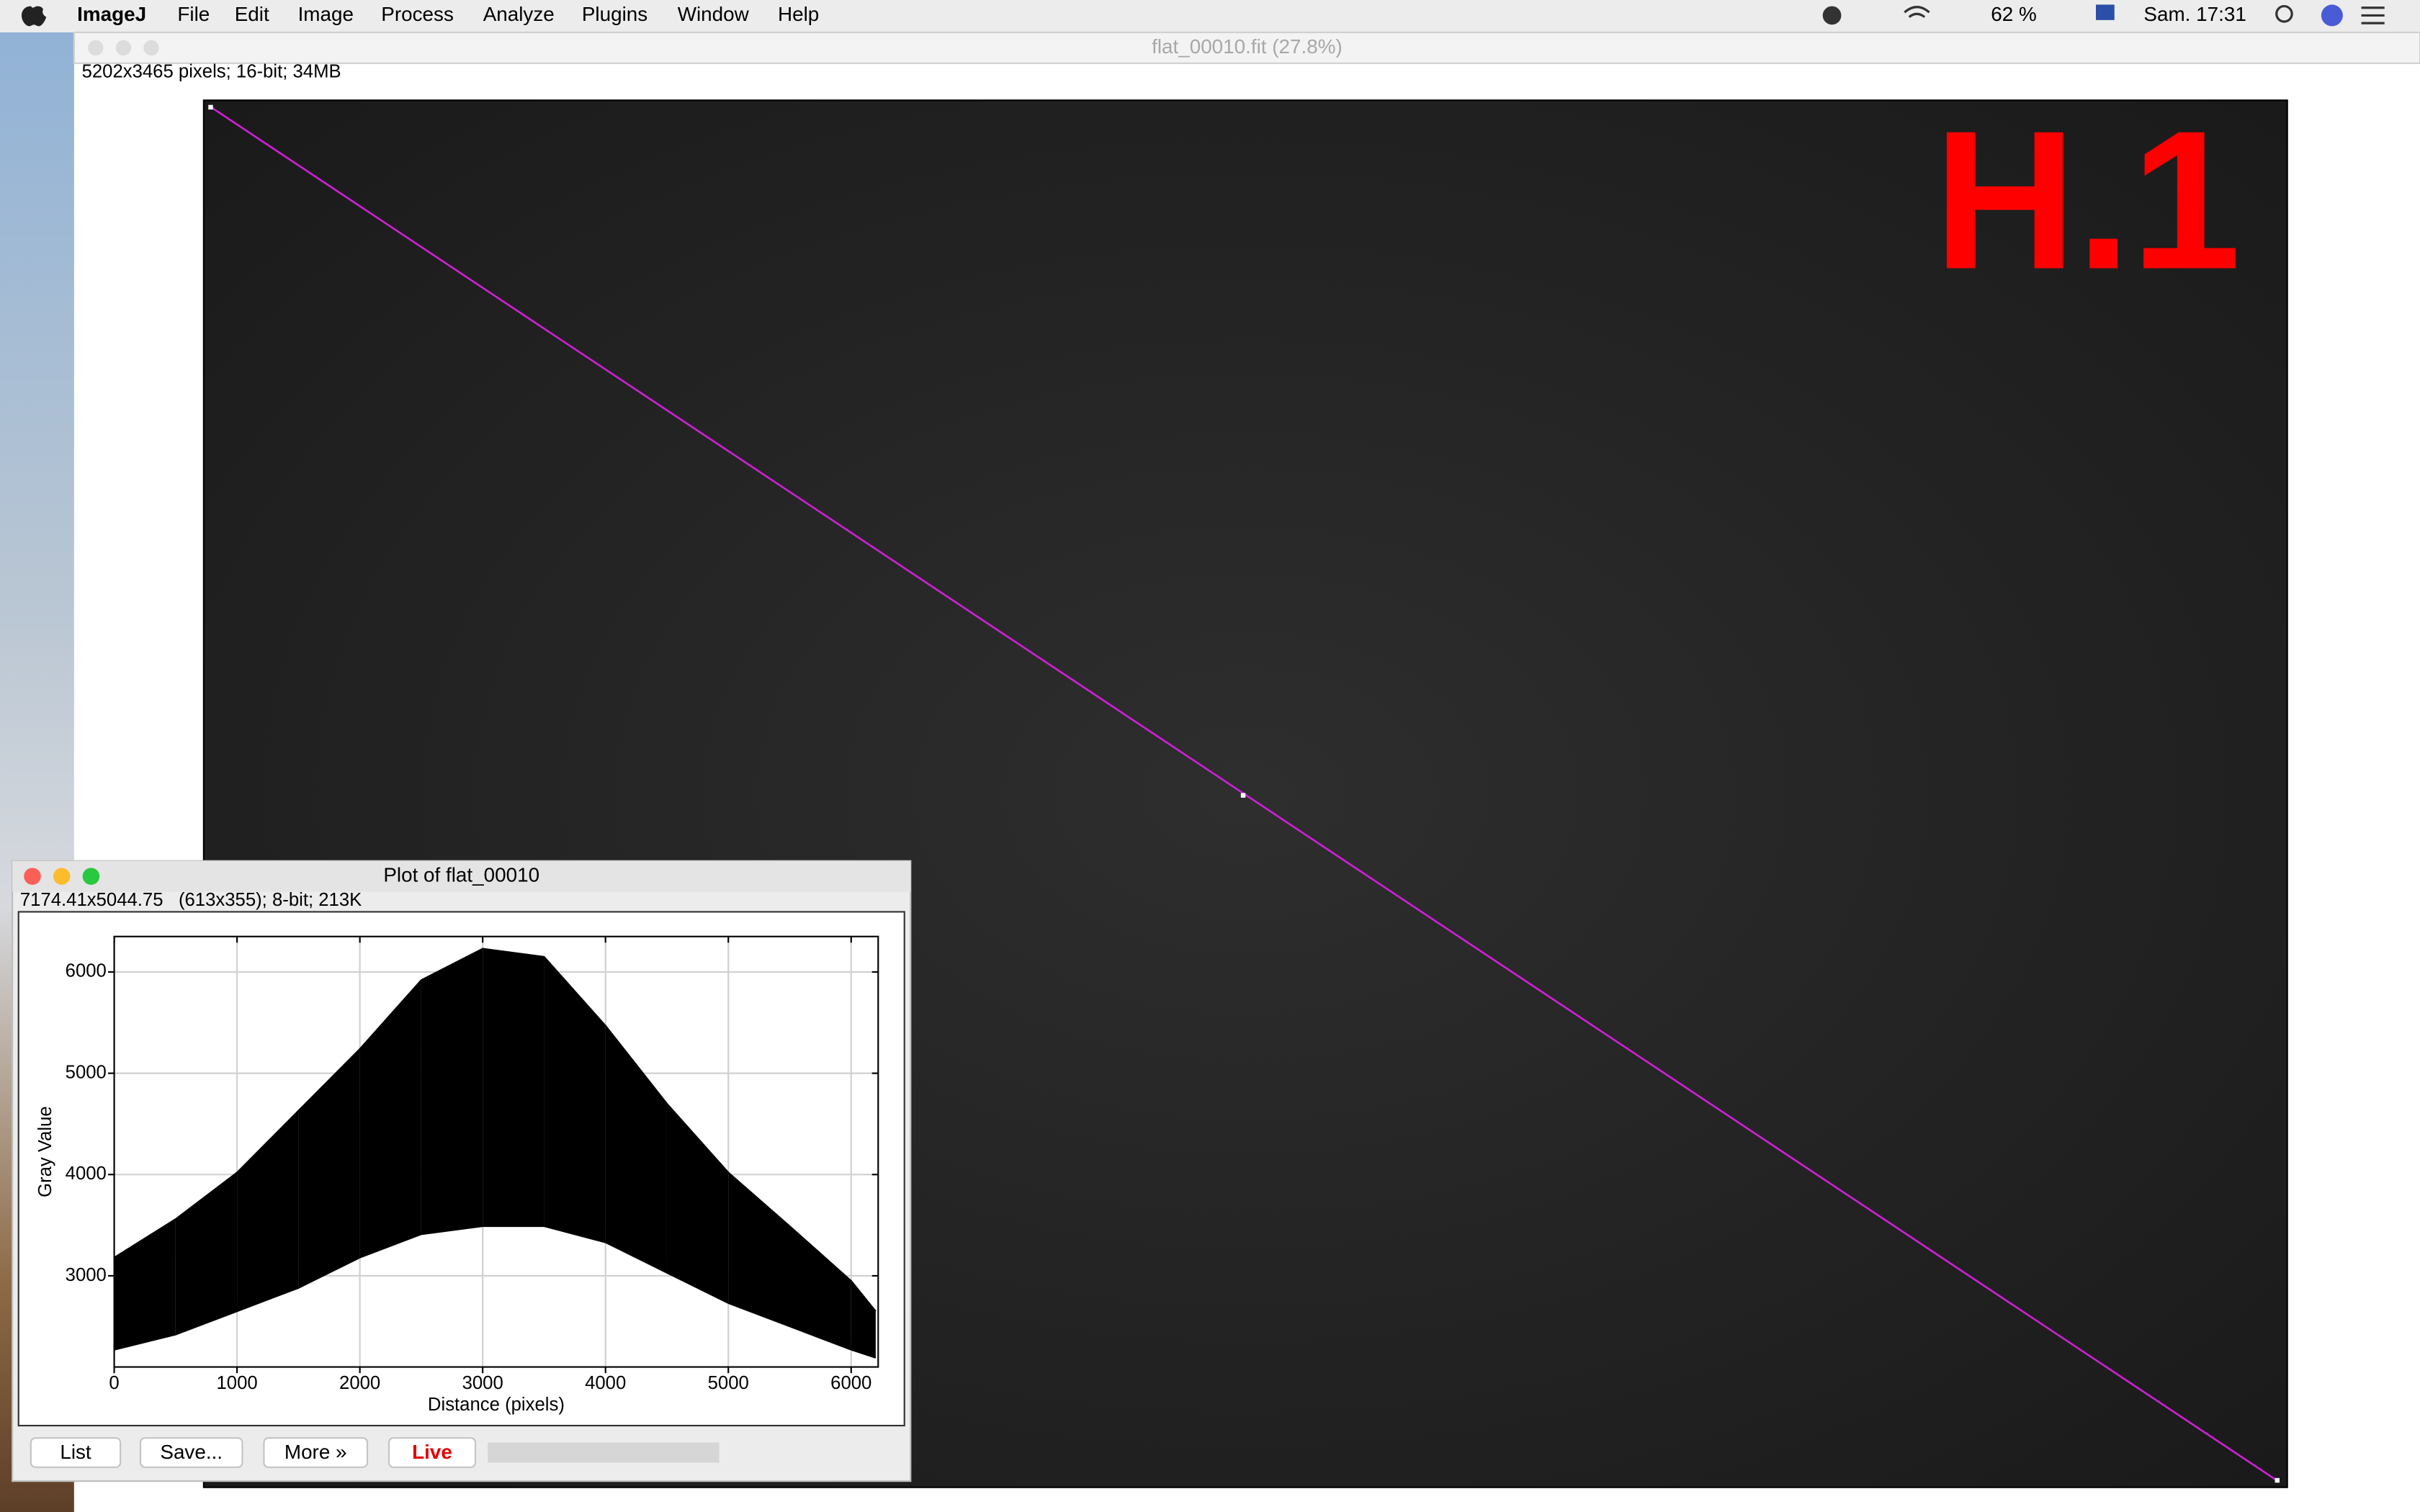 The image size is (2420, 1512). I want to click on x-tick-label: 1000, so click(237, 1383).